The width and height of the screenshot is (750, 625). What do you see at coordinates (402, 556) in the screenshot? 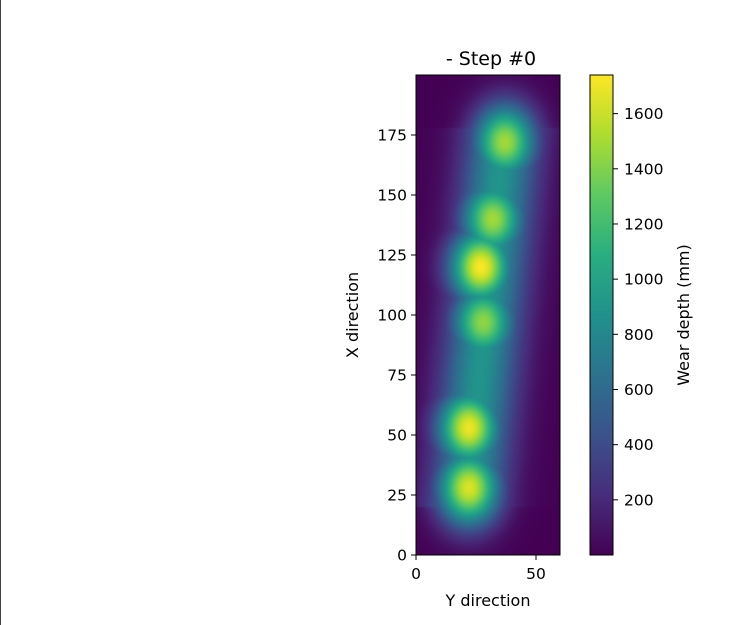
I see `y-tick-label: 0` at bounding box center [402, 556].